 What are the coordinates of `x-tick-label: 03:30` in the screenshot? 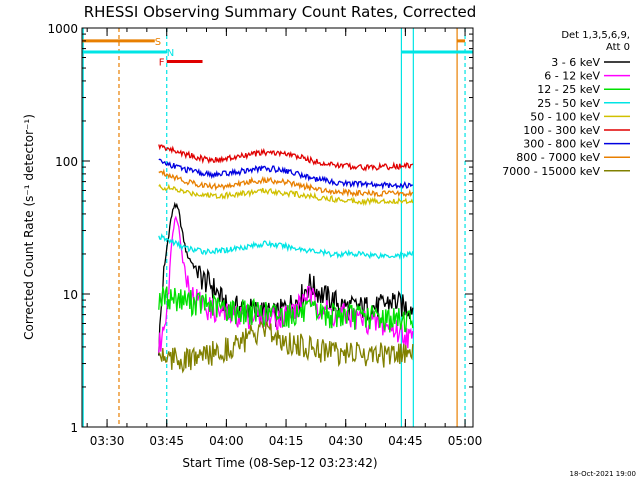 It's located at (107, 441).